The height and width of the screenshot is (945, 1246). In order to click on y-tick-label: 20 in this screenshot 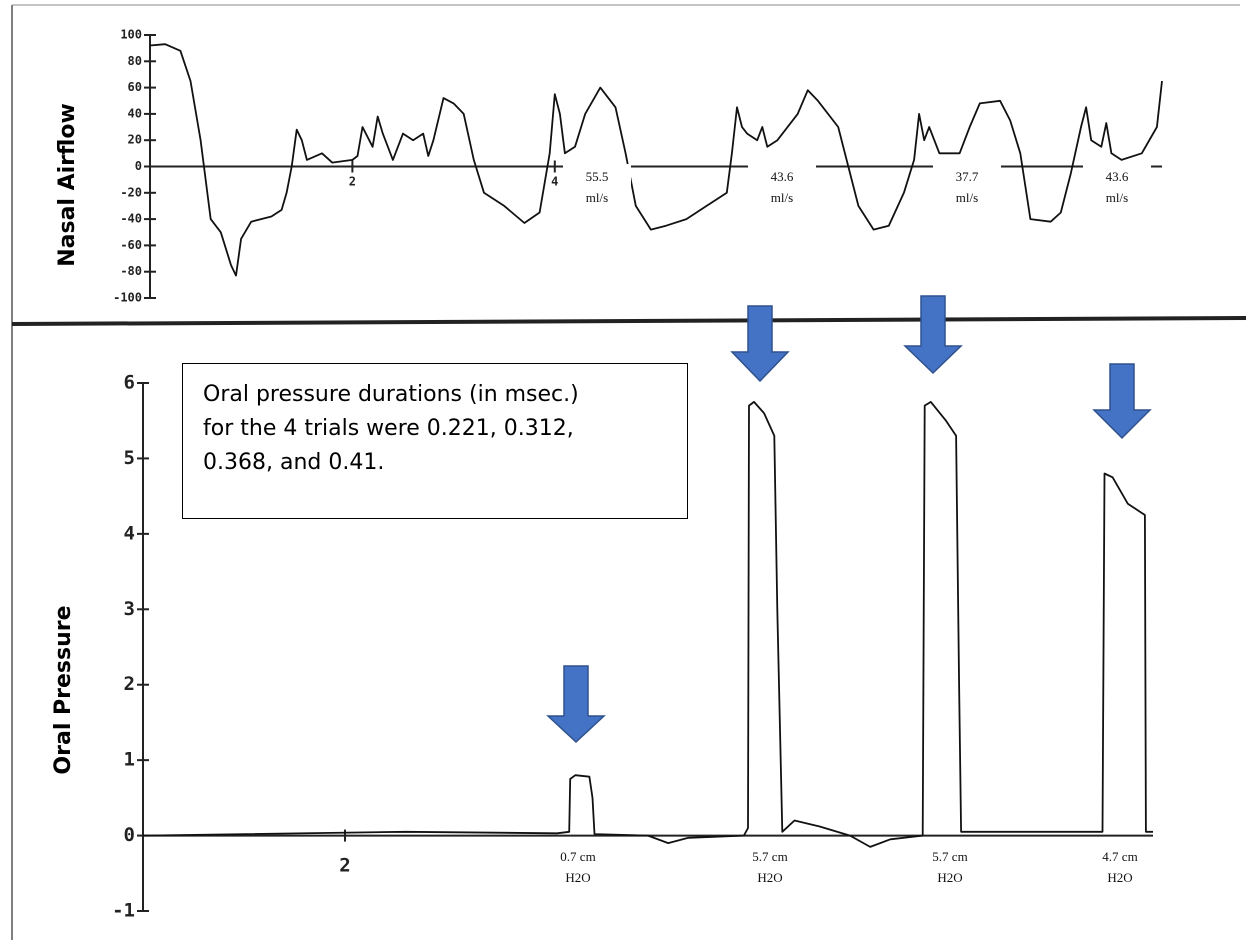, I will do `click(135, 140)`.